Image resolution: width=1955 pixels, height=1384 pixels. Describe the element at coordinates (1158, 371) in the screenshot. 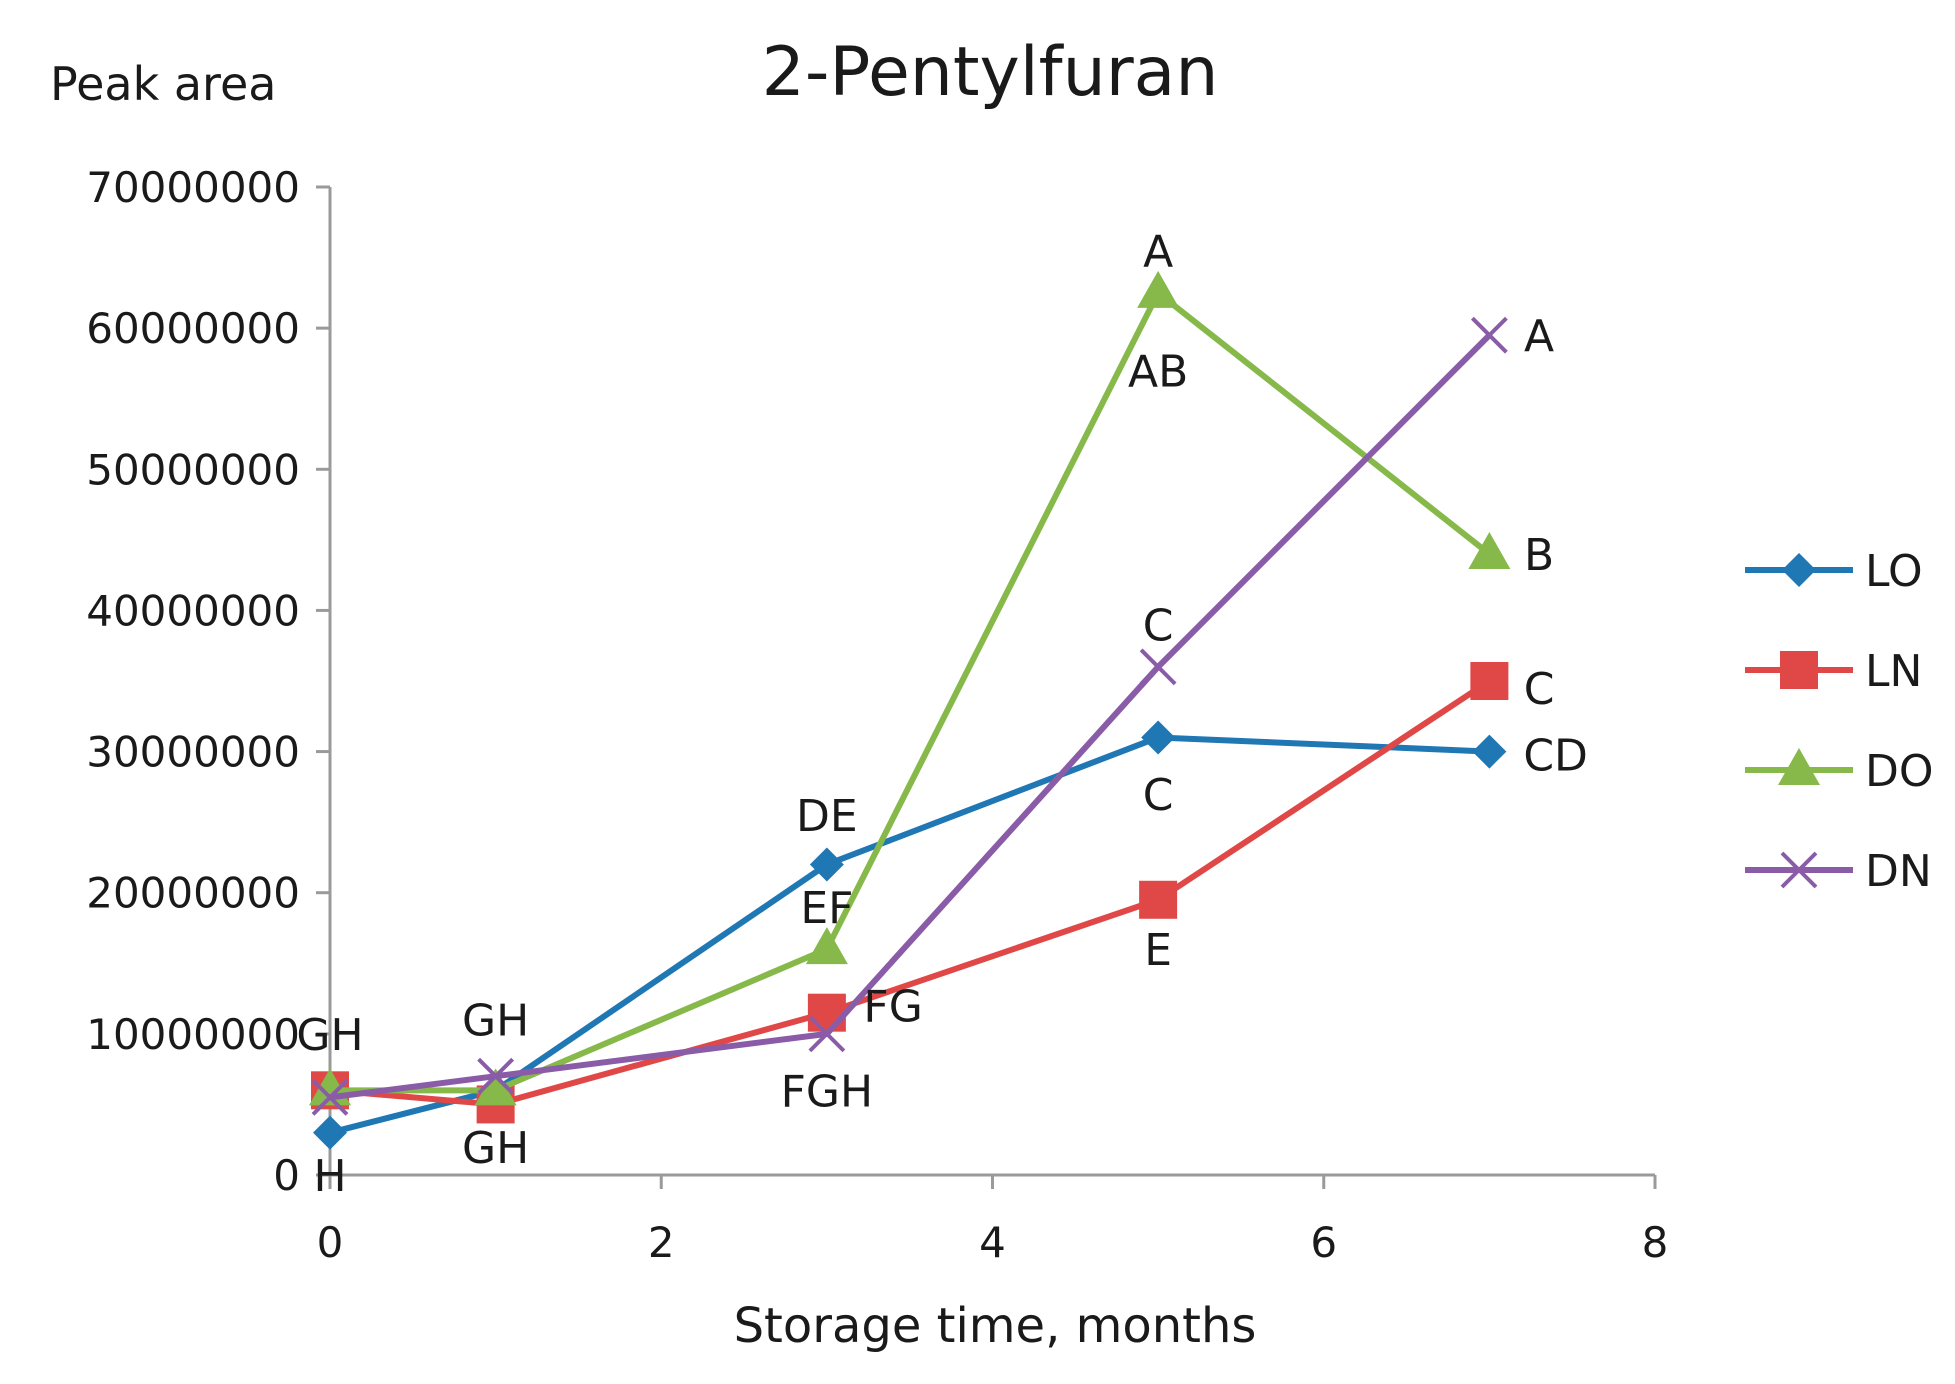

I see `significance-label: AB` at that location.